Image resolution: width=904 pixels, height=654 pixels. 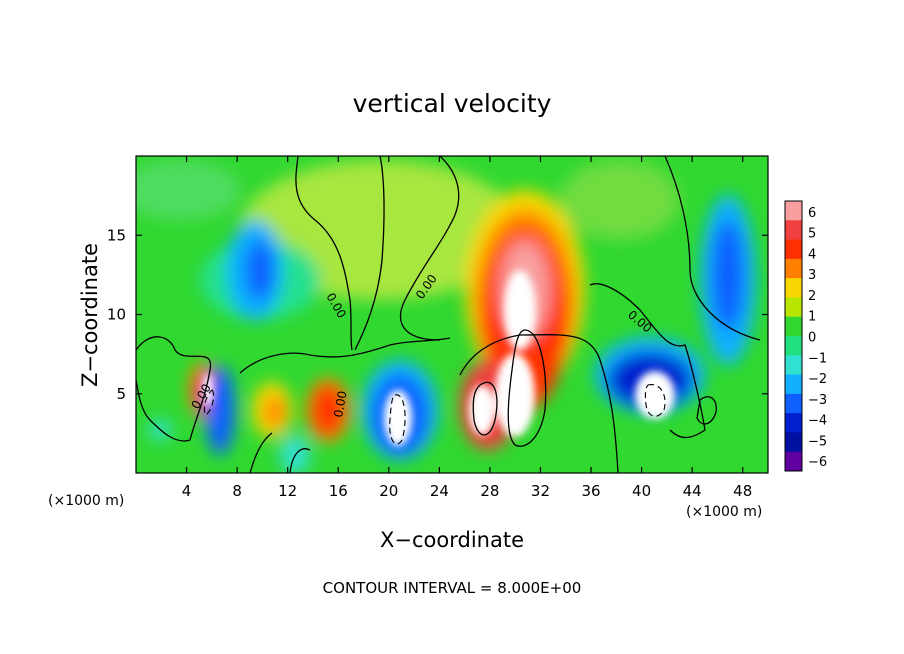 I want to click on contour-interval-note: CONTOUR INTERVAL = 8.000E+00, so click(x=452, y=588).